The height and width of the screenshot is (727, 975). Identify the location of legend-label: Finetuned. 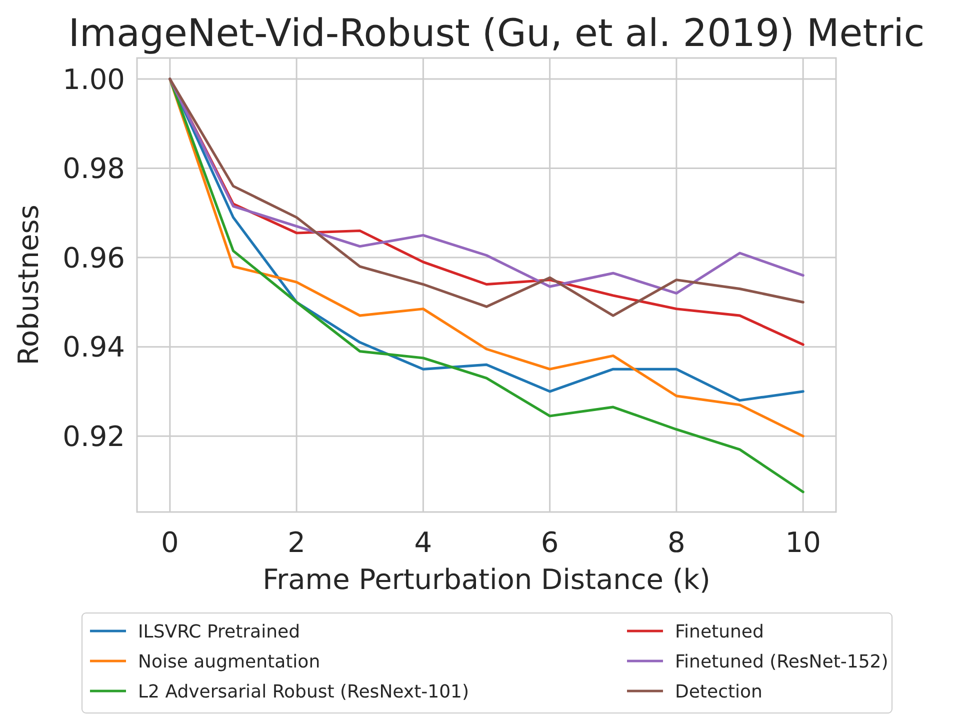
(719, 631).